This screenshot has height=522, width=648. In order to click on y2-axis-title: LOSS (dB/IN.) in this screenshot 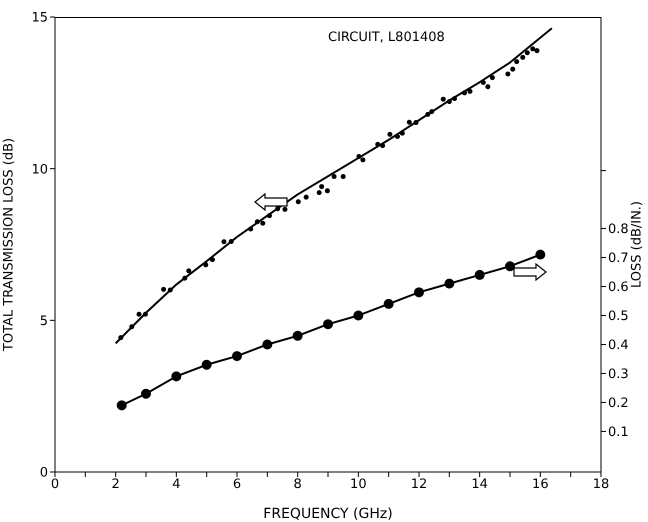, I will do `click(637, 244)`.